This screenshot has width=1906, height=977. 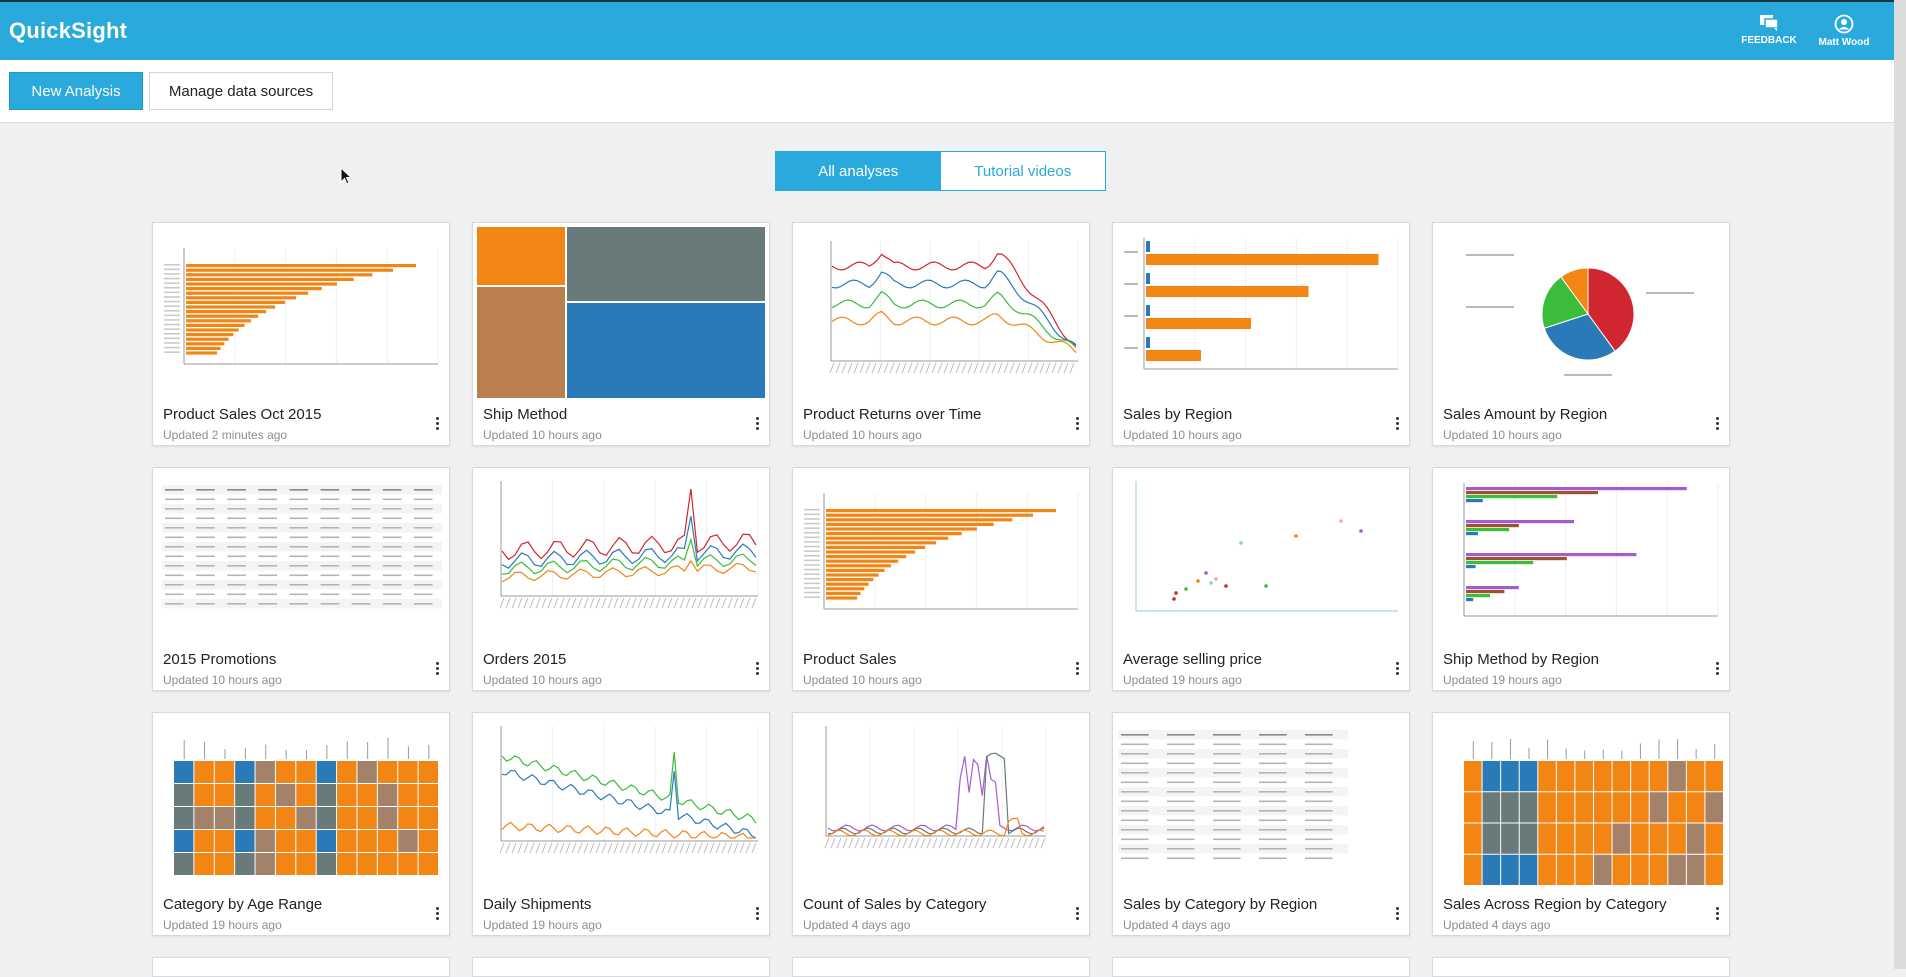 I want to click on analysis-card: Ship Method Updated 10 hours ago, so click(x=621, y=334).